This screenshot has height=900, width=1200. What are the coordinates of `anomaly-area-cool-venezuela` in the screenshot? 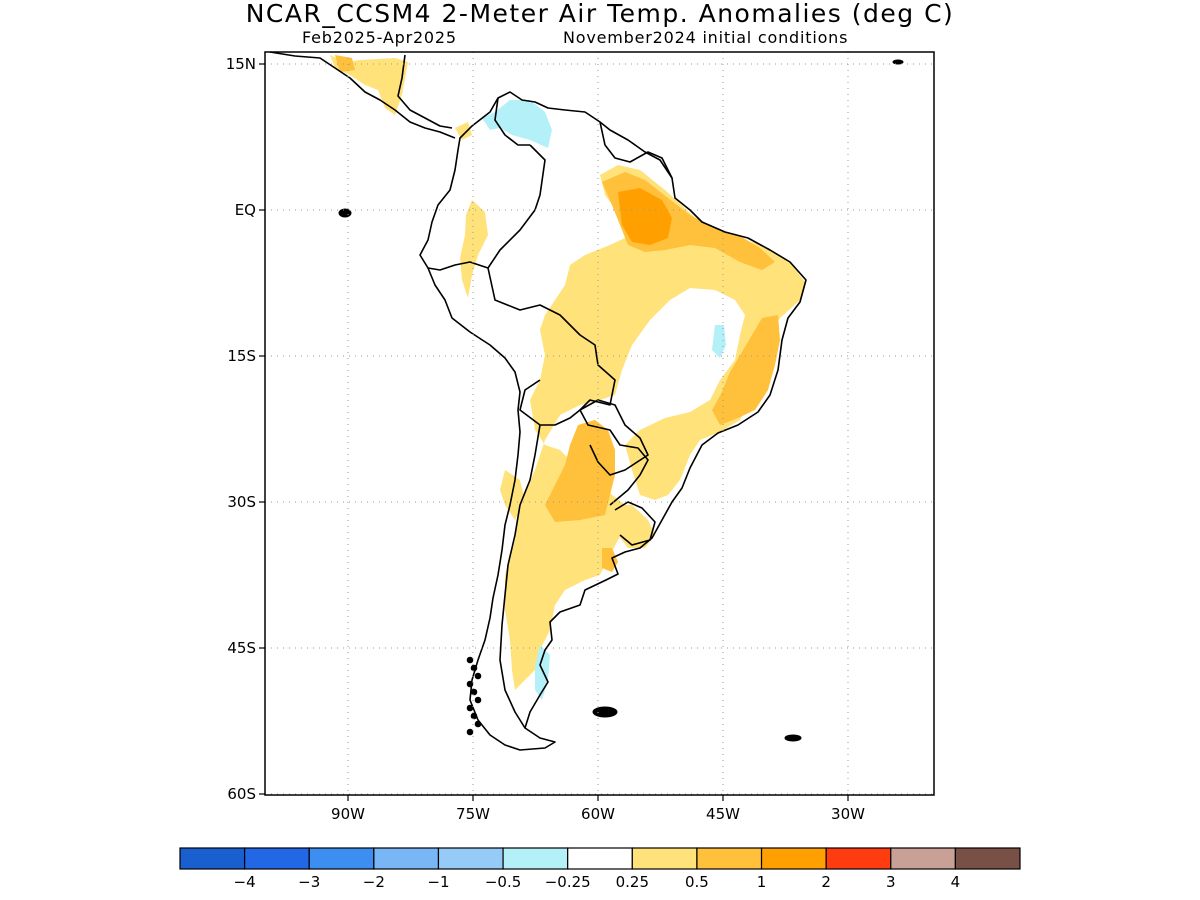 It's located at (517, 124).